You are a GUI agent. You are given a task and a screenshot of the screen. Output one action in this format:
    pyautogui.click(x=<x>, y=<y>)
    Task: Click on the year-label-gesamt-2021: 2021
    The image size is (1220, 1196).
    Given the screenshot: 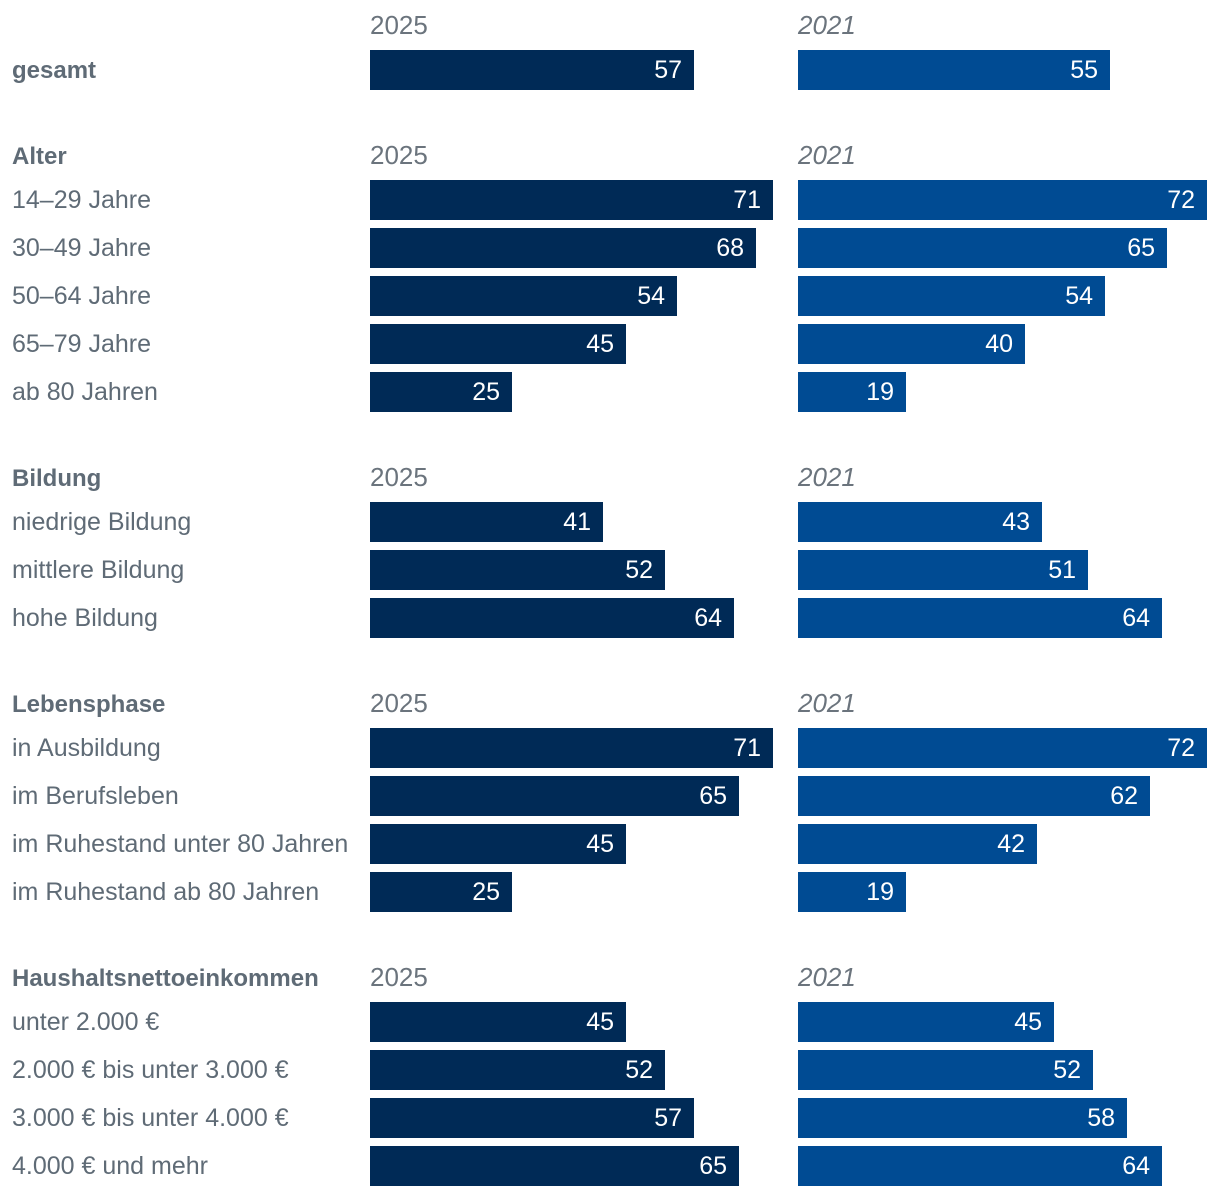 What is the action you would take?
    pyautogui.click(x=826, y=25)
    